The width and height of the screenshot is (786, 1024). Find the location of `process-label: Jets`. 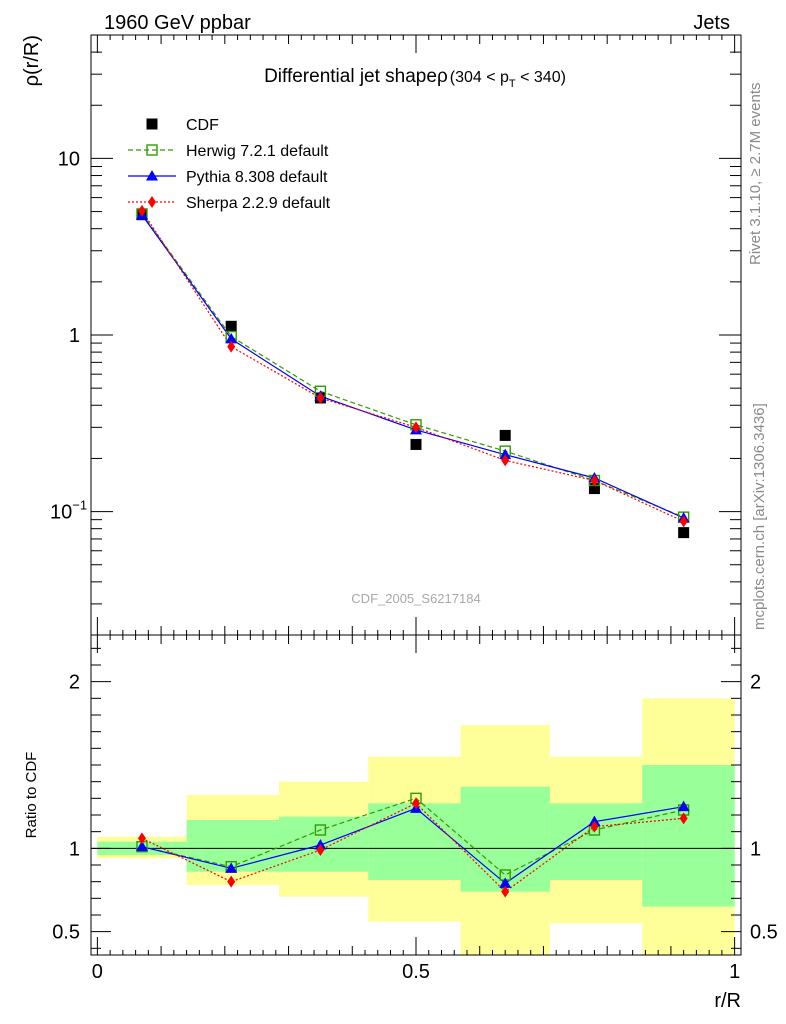

process-label: Jets is located at coordinates (711, 23).